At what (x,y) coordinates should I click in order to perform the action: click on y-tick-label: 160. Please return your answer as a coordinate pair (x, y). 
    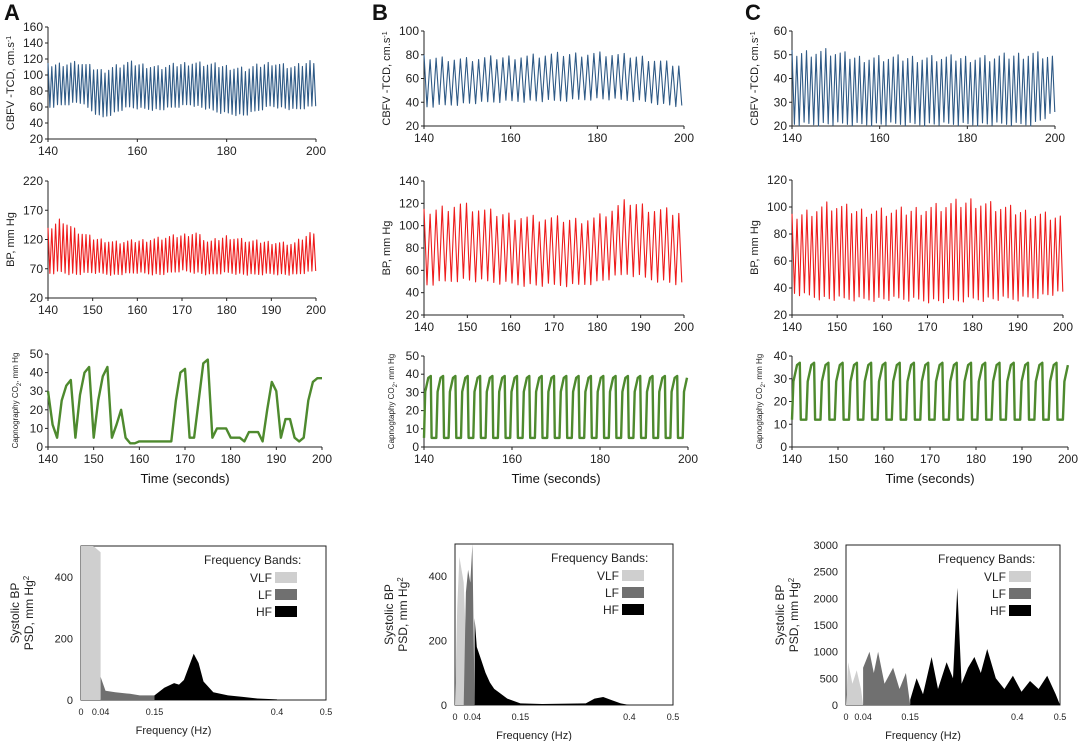
    Looking at the image, I should click on (33, 27).